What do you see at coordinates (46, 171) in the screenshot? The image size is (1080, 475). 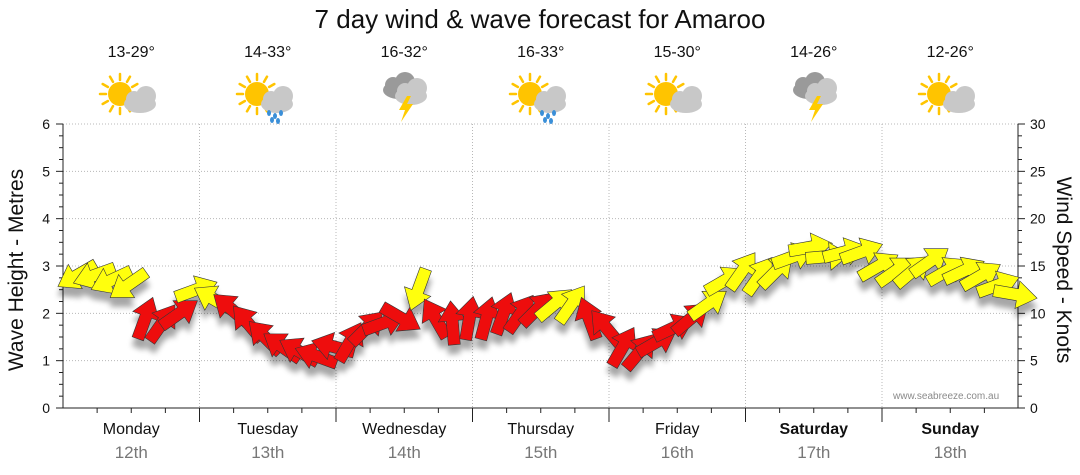 I see `left-tick-label: 5` at bounding box center [46, 171].